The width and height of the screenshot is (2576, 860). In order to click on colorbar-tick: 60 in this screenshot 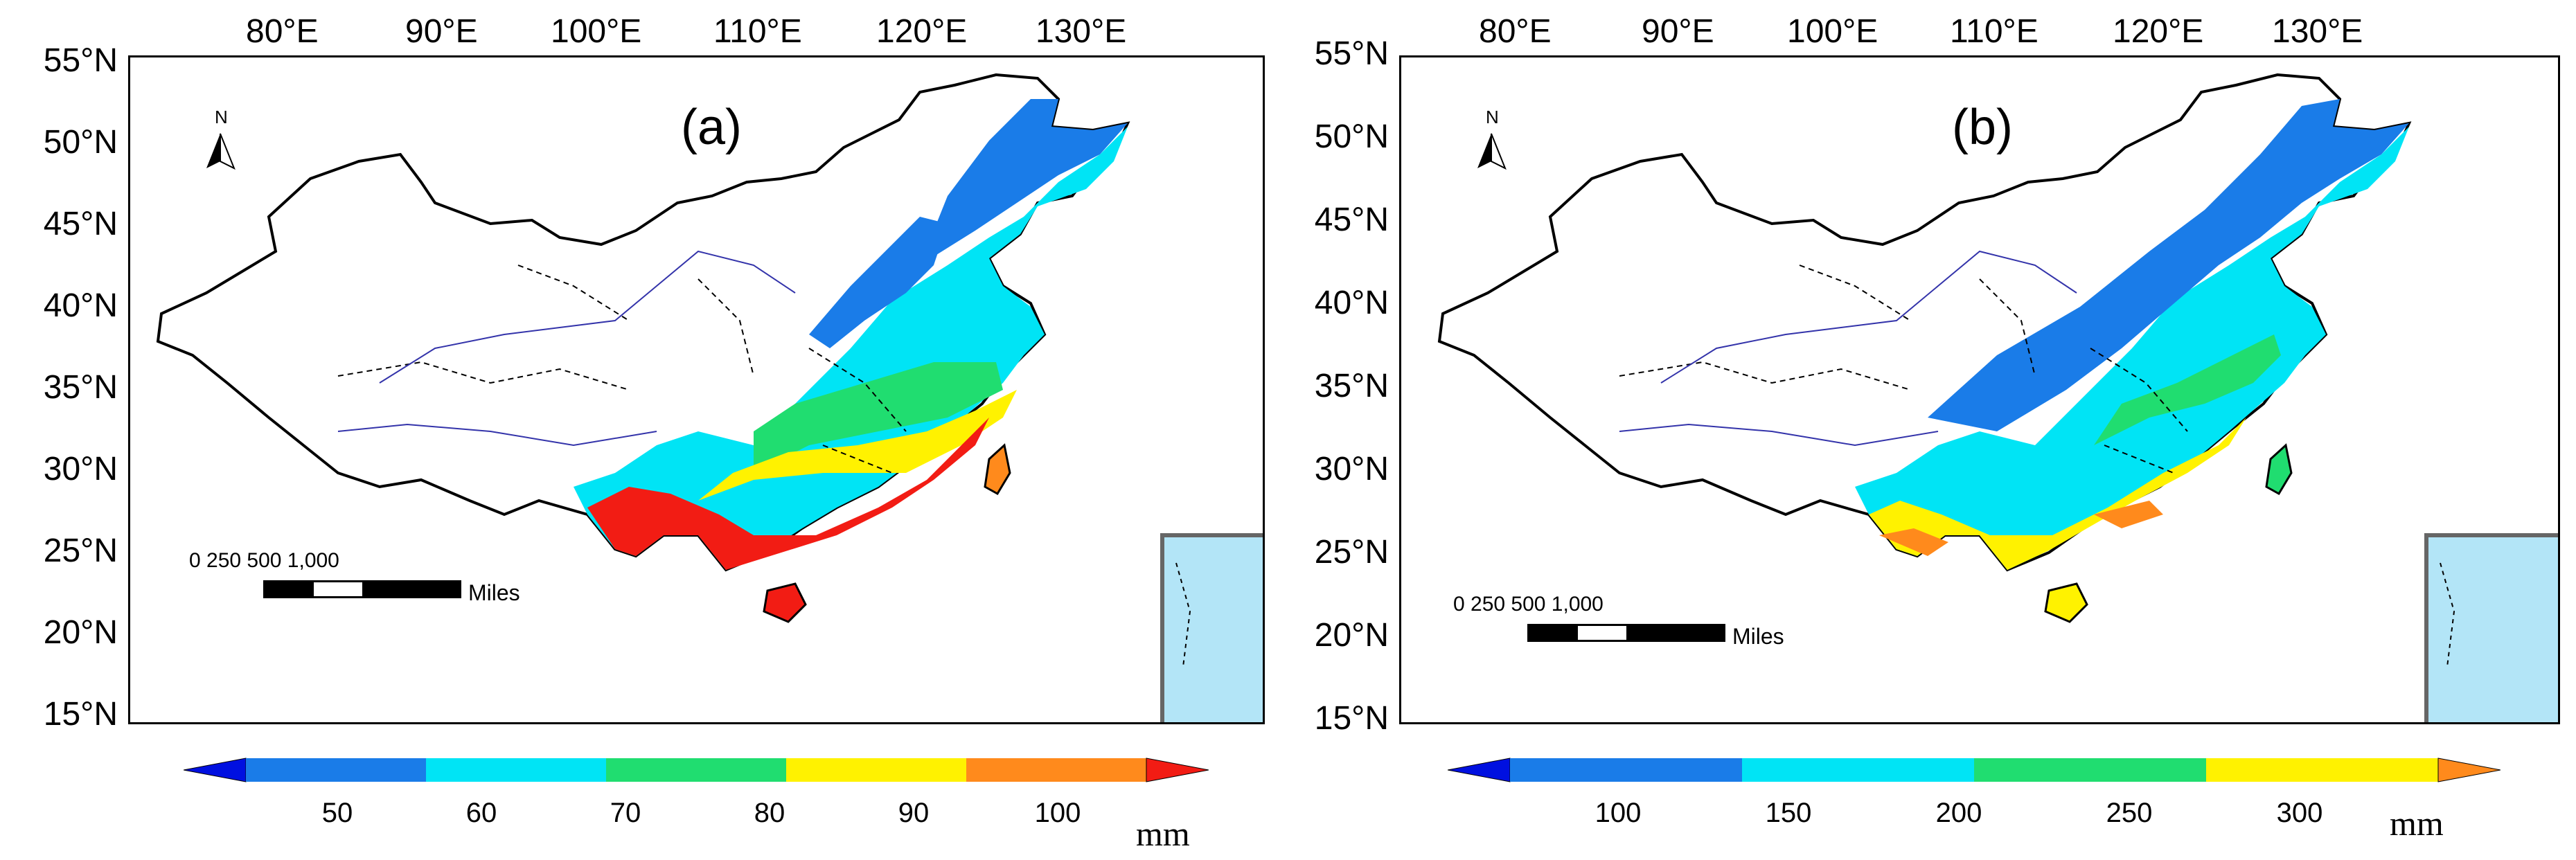, I will do `click(481, 813)`.